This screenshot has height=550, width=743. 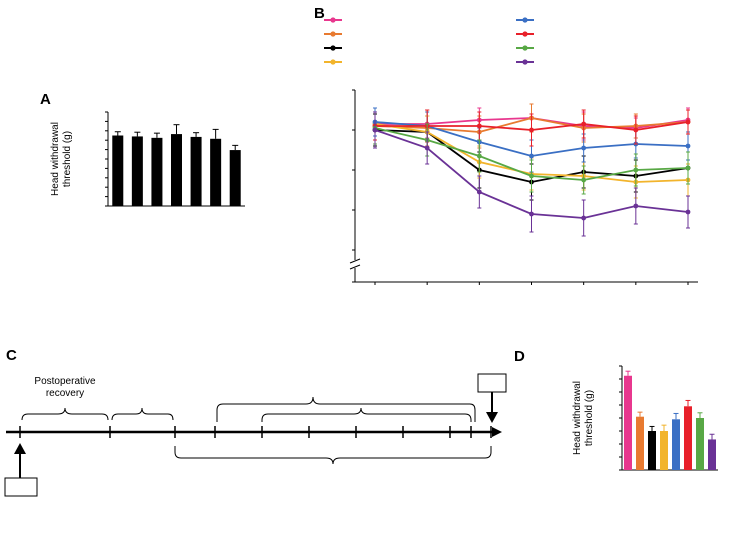 What do you see at coordinates (20, 448) in the screenshot?
I see `ovx-arrowhead` at bounding box center [20, 448].